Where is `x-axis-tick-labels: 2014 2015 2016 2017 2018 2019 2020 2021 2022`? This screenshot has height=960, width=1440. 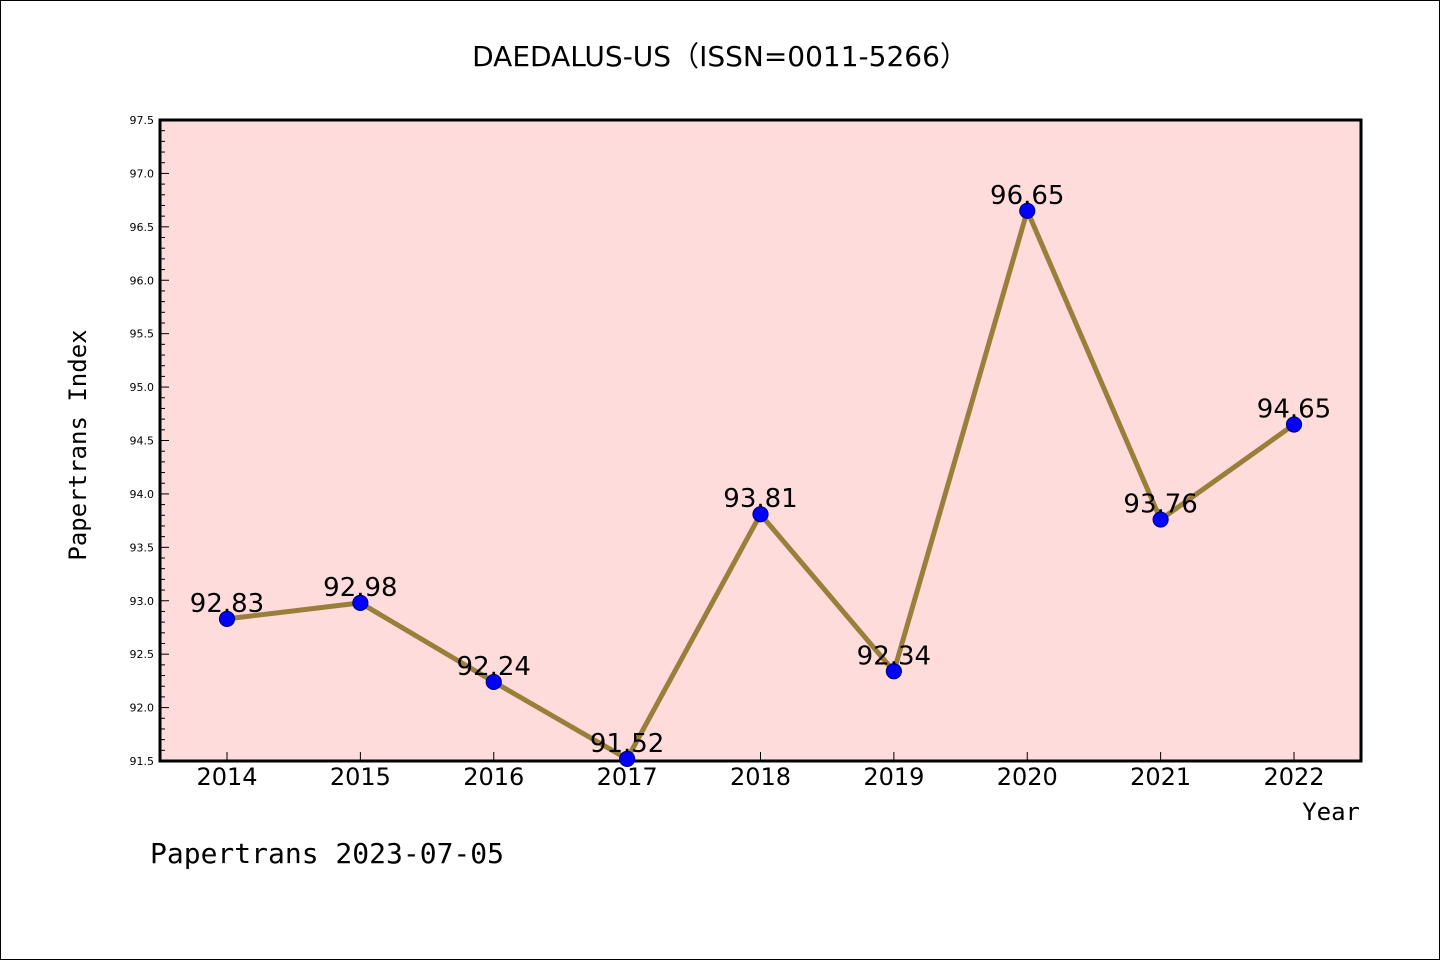 x-axis-tick-labels: 2014 2015 2016 2017 2018 2019 2020 2021 2022 is located at coordinates (760, 777).